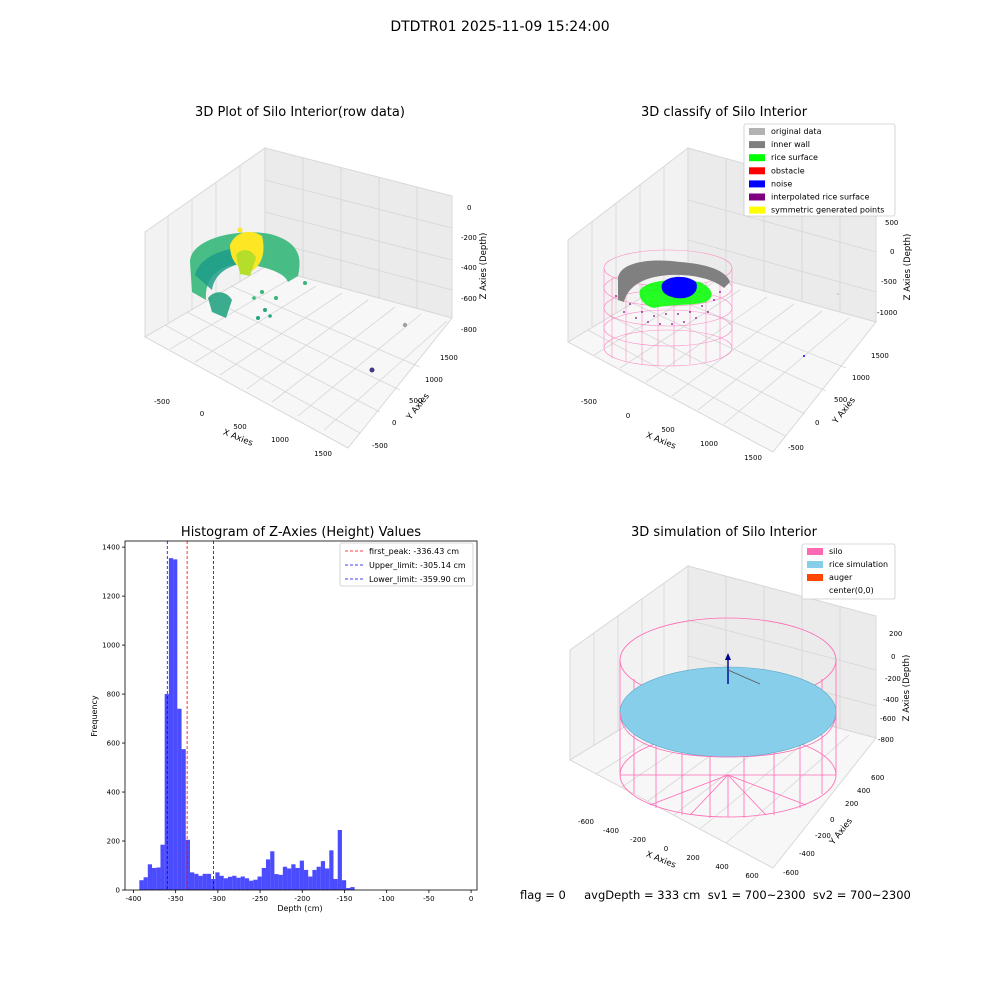 This screenshot has width=1000, height=1000. Describe the element at coordinates (751, 876) in the screenshot. I see `svg-text: 600` at that location.